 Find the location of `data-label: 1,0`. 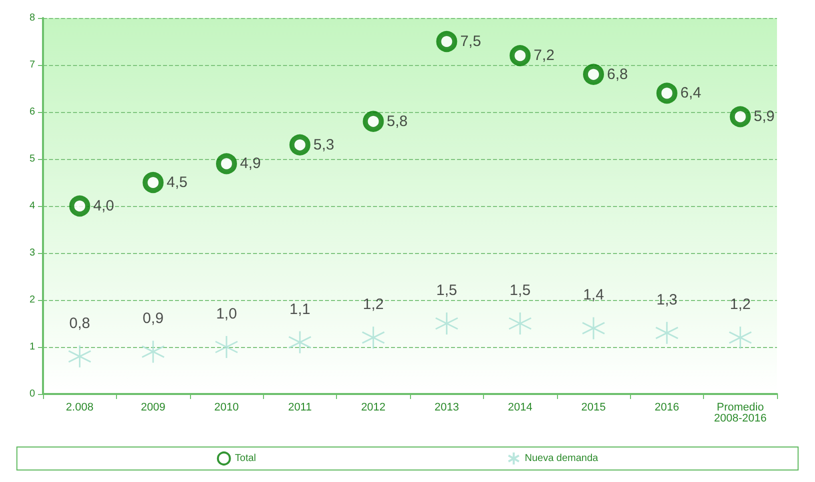

data-label: 1,0 is located at coordinates (226, 314).